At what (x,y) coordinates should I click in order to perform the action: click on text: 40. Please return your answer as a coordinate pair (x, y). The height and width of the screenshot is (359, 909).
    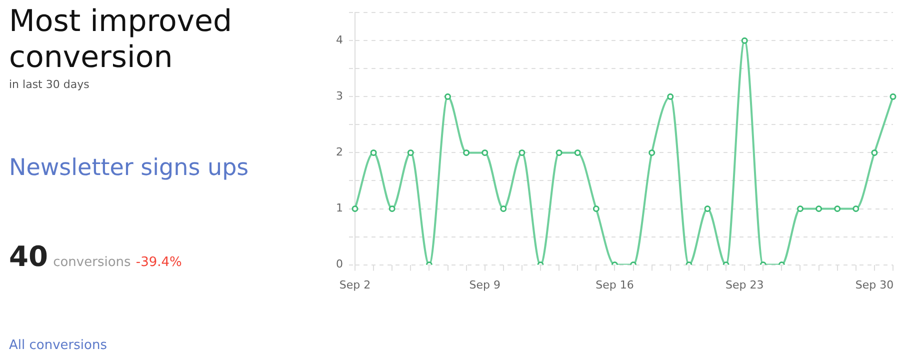
    Looking at the image, I should click on (28, 256).